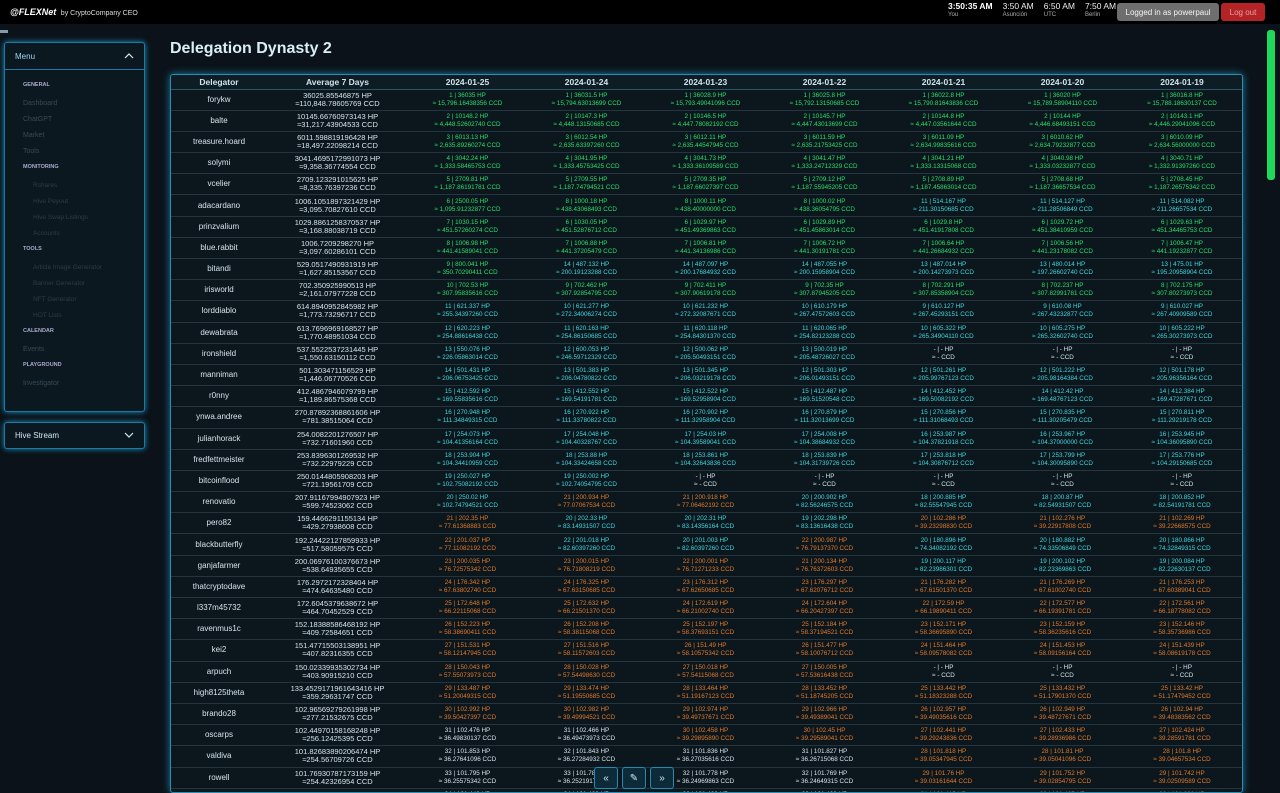 This screenshot has height=793, width=1280. Describe the element at coordinates (634, 778) in the screenshot. I see `edit-button: ✎` at that location.